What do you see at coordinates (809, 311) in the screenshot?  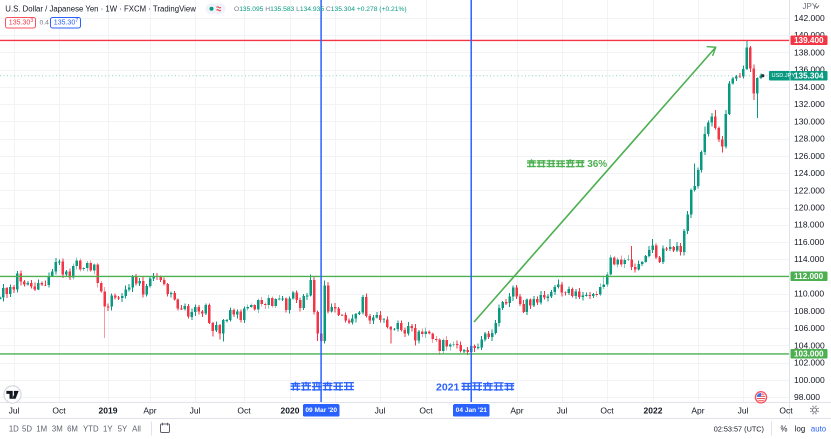 I see `svg-text: 108.000` at bounding box center [809, 311].